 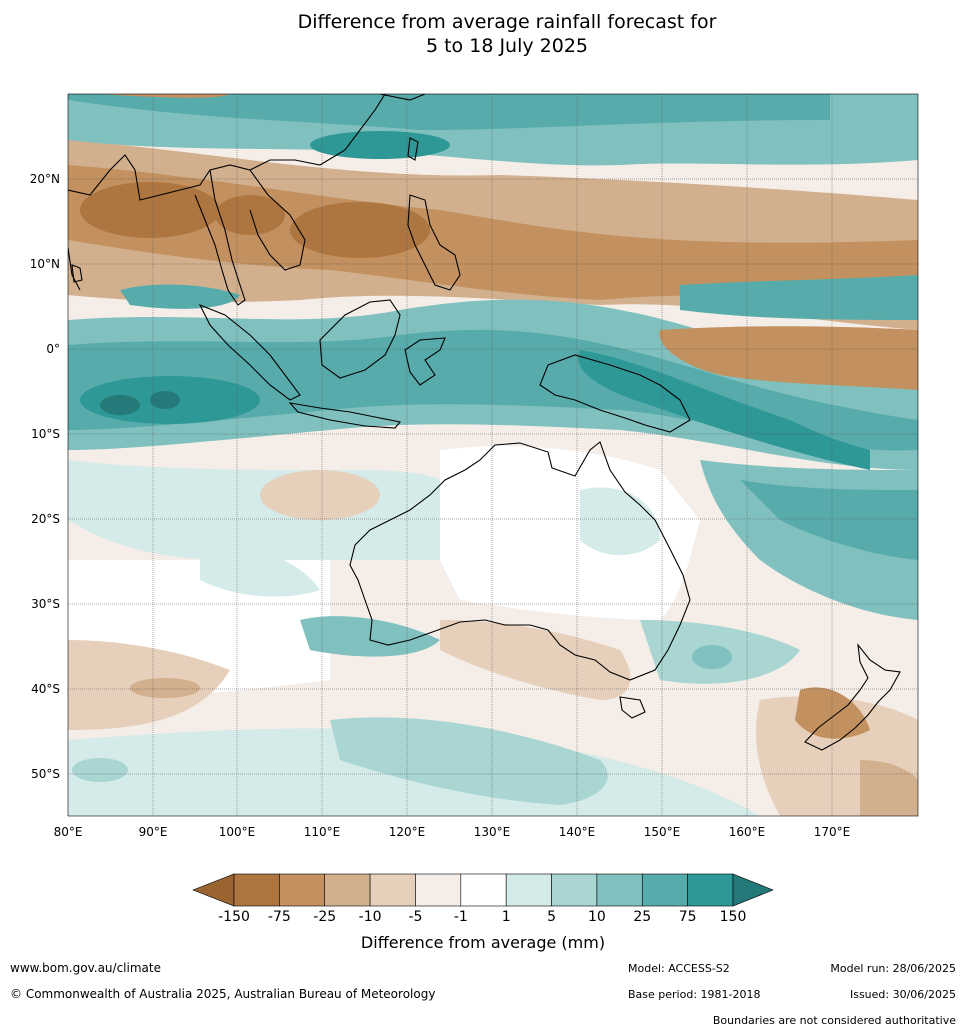 I want to click on colorbar-arrow-low, so click(x=213, y=890).